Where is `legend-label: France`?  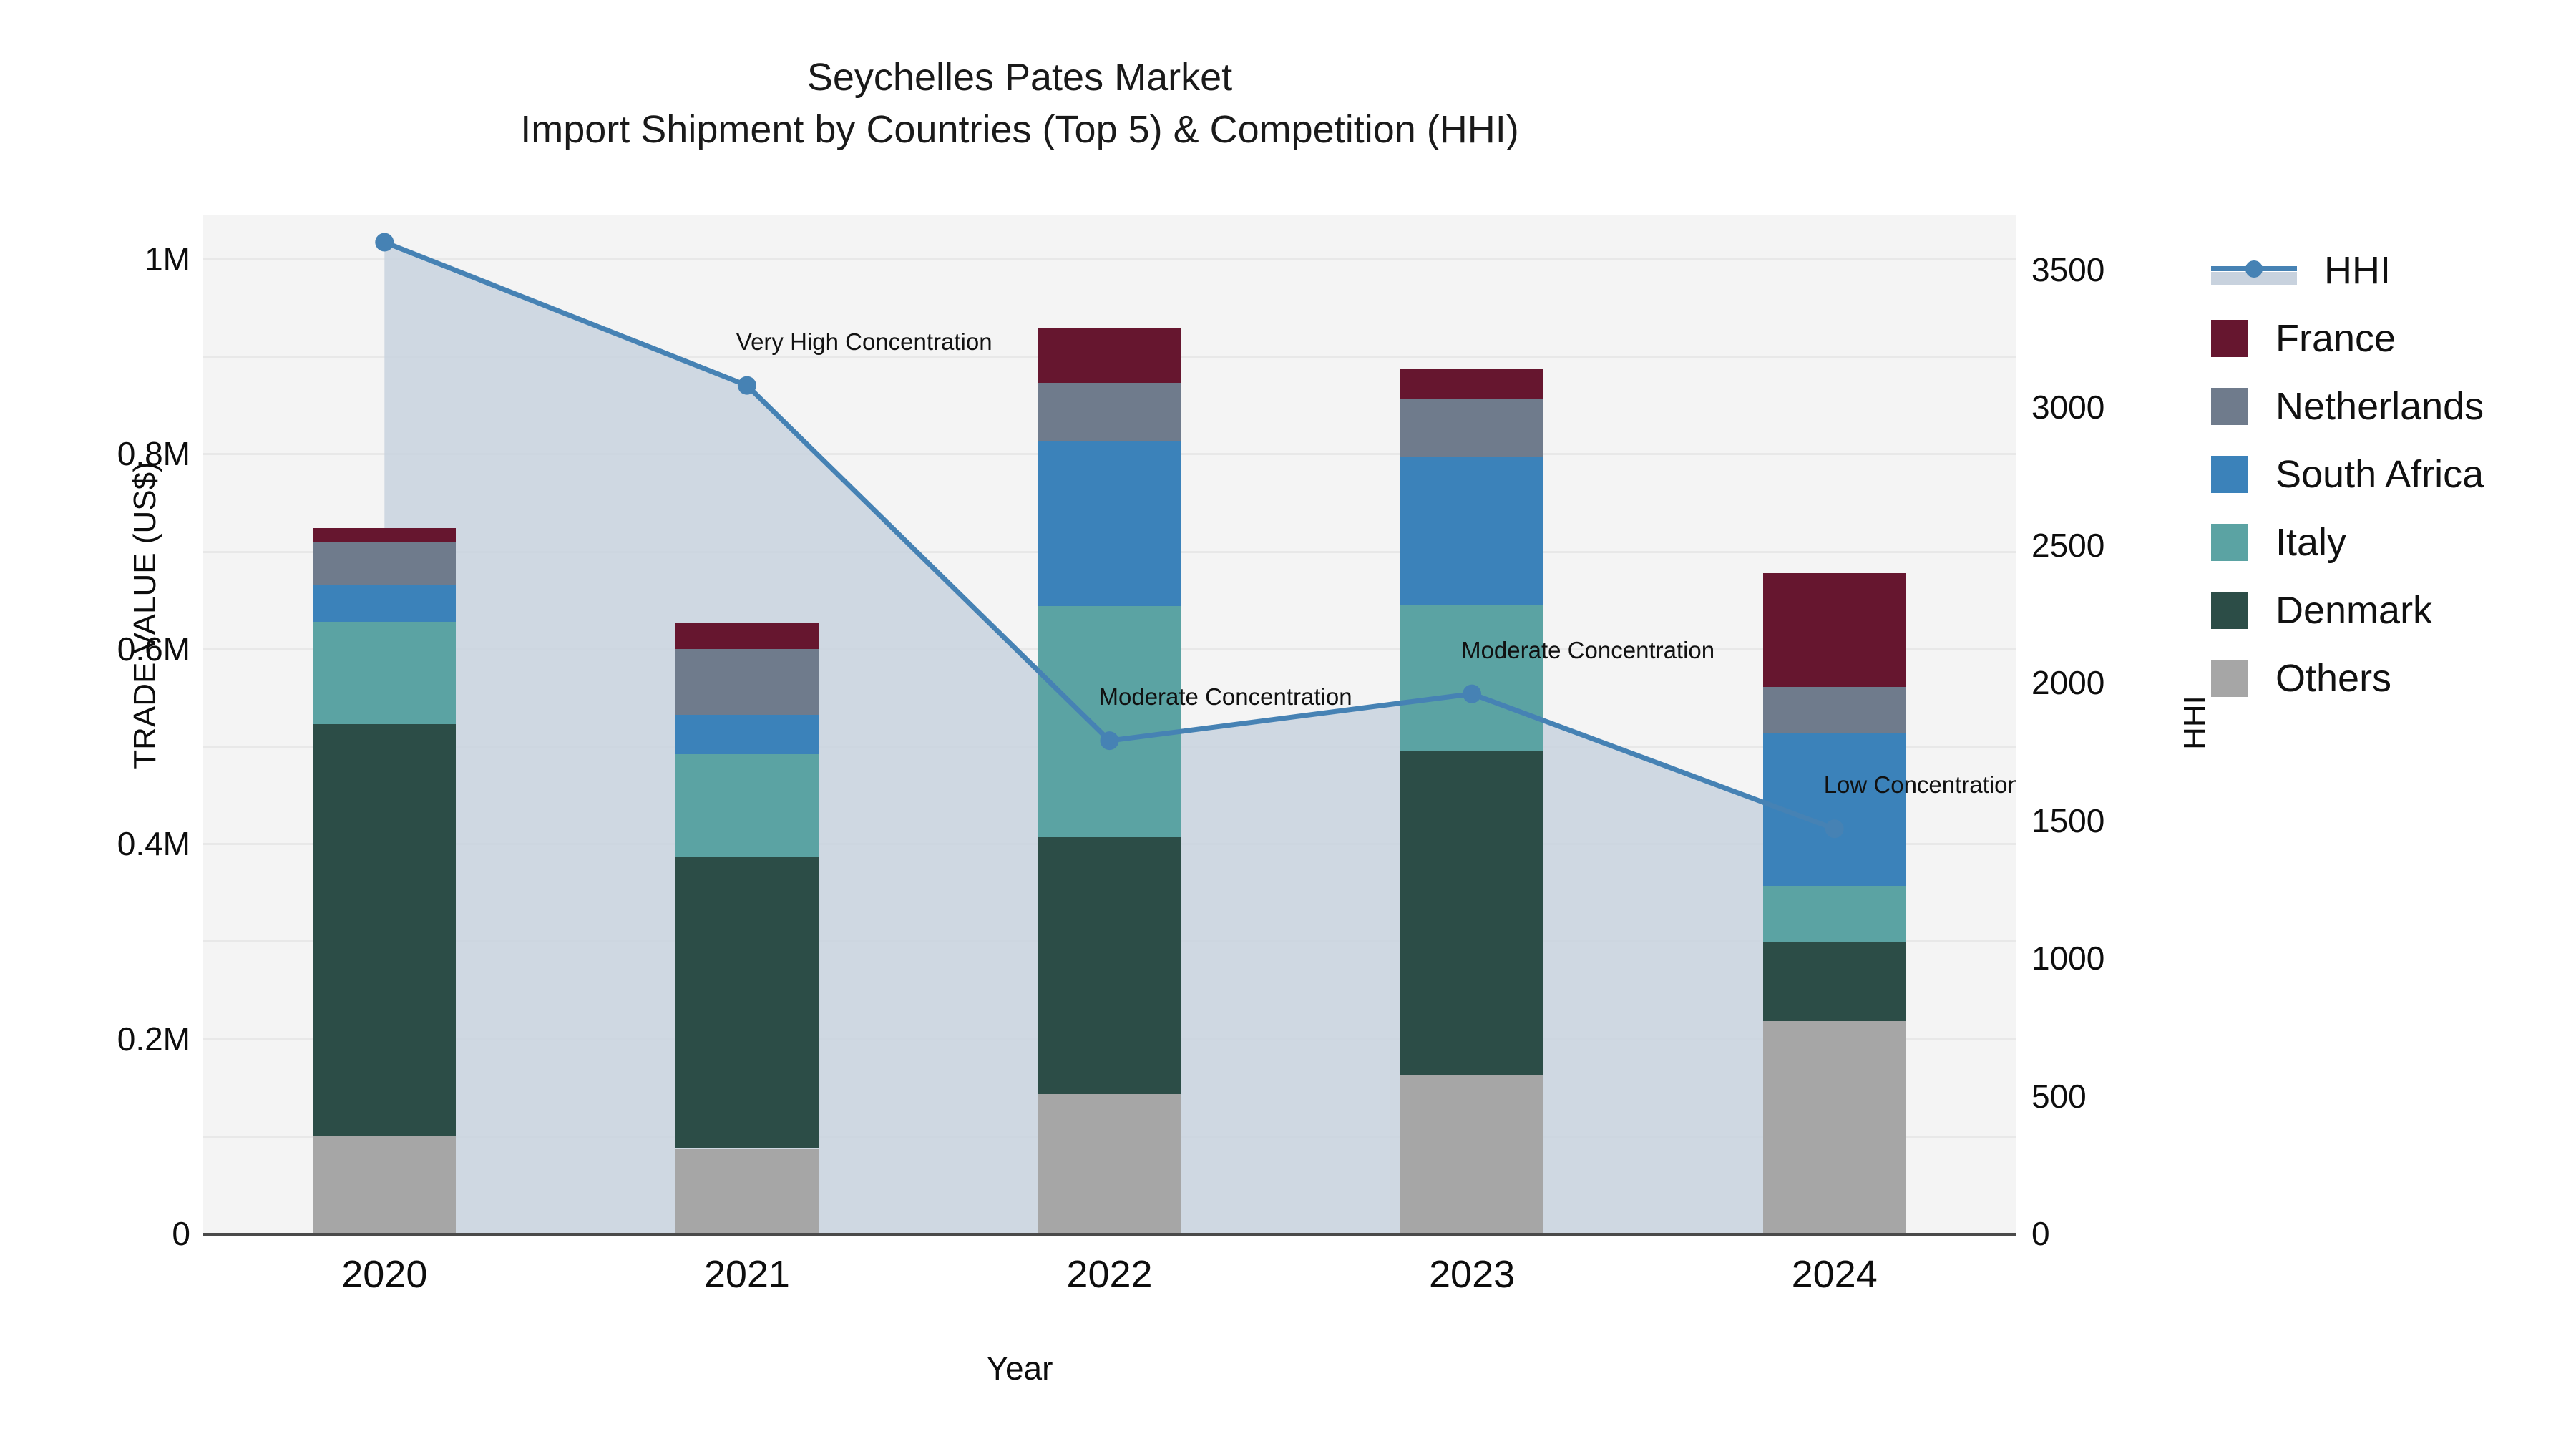
legend-label: France is located at coordinates (2335, 338).